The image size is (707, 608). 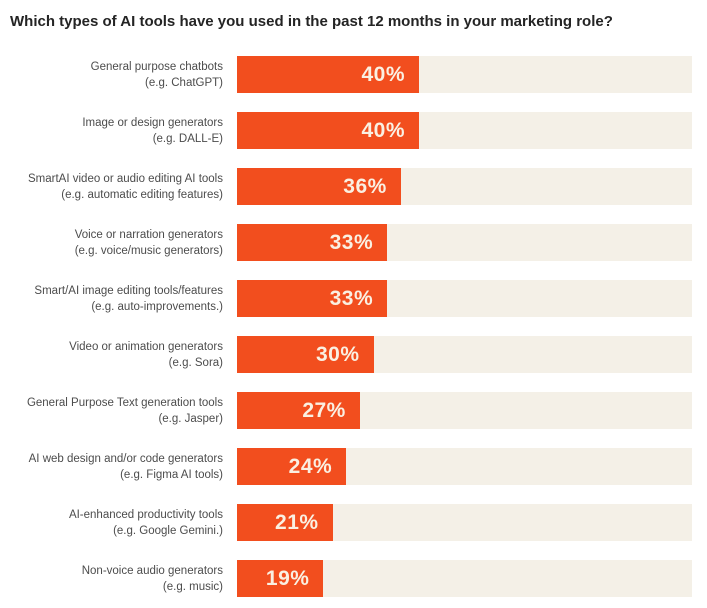 What do you see at coordinates (145, 514) in the screenshot?
I see `category-label-main: AI-enhanced productivity tools` at bounding box center [145, 514].